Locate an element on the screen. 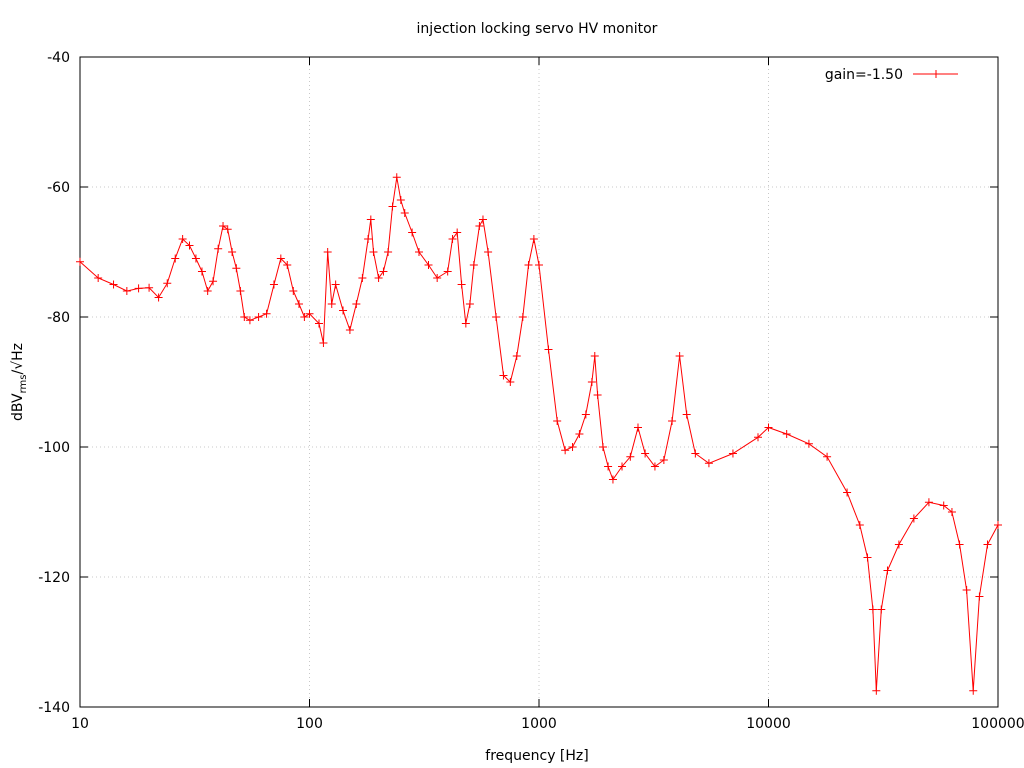 This screenshot has height=768, width=1024. y-tick-label: -60 is located at coordinates (58, 188).